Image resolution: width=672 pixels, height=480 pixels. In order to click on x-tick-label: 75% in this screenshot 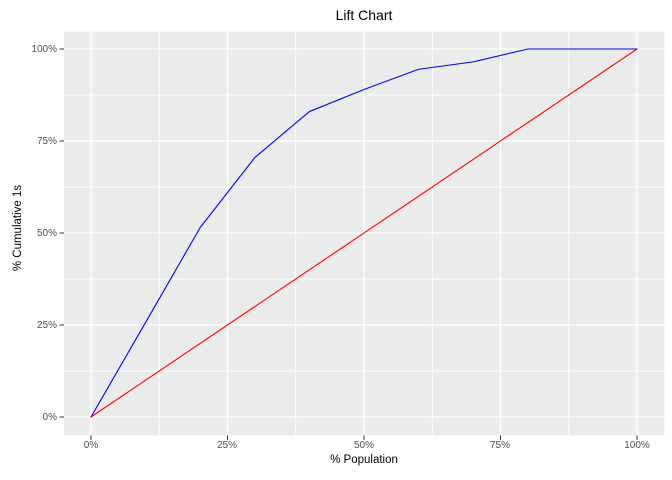, I will do `click(499, 445)`.